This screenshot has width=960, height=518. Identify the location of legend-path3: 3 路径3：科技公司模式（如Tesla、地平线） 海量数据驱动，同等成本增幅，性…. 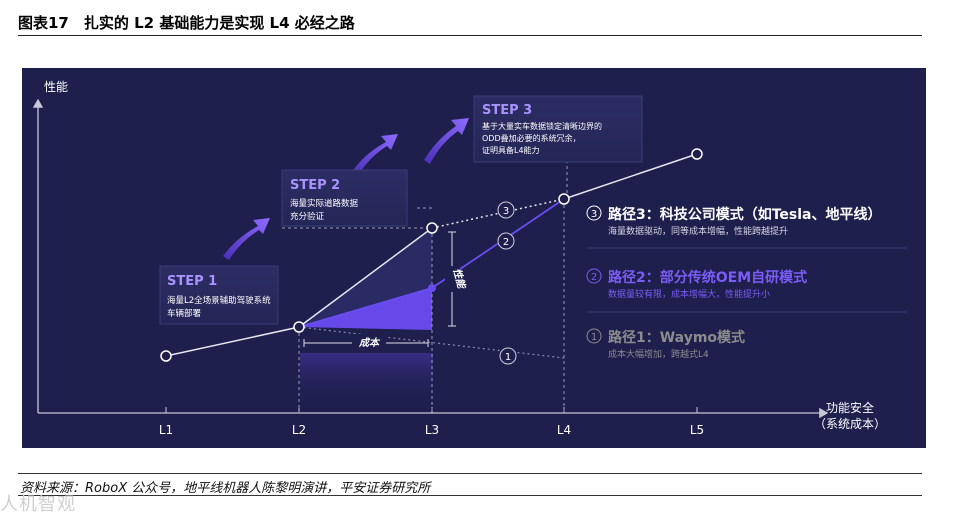
(746, 227).